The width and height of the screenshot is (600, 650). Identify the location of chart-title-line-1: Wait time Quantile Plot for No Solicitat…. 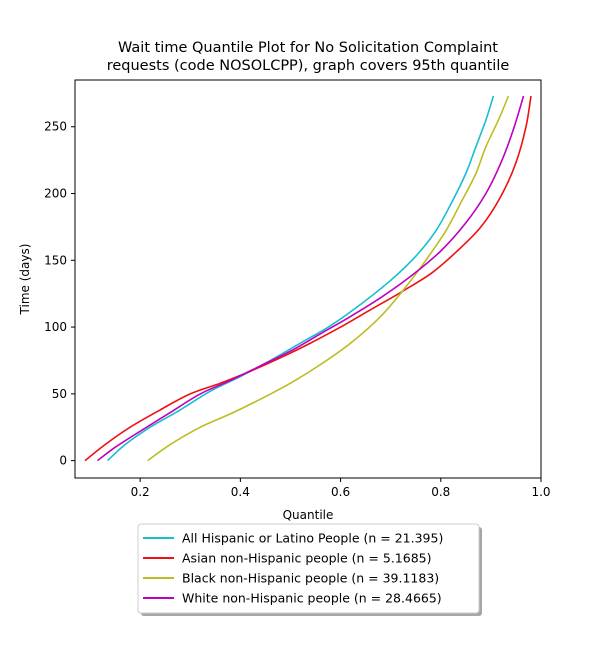
(308, 48).